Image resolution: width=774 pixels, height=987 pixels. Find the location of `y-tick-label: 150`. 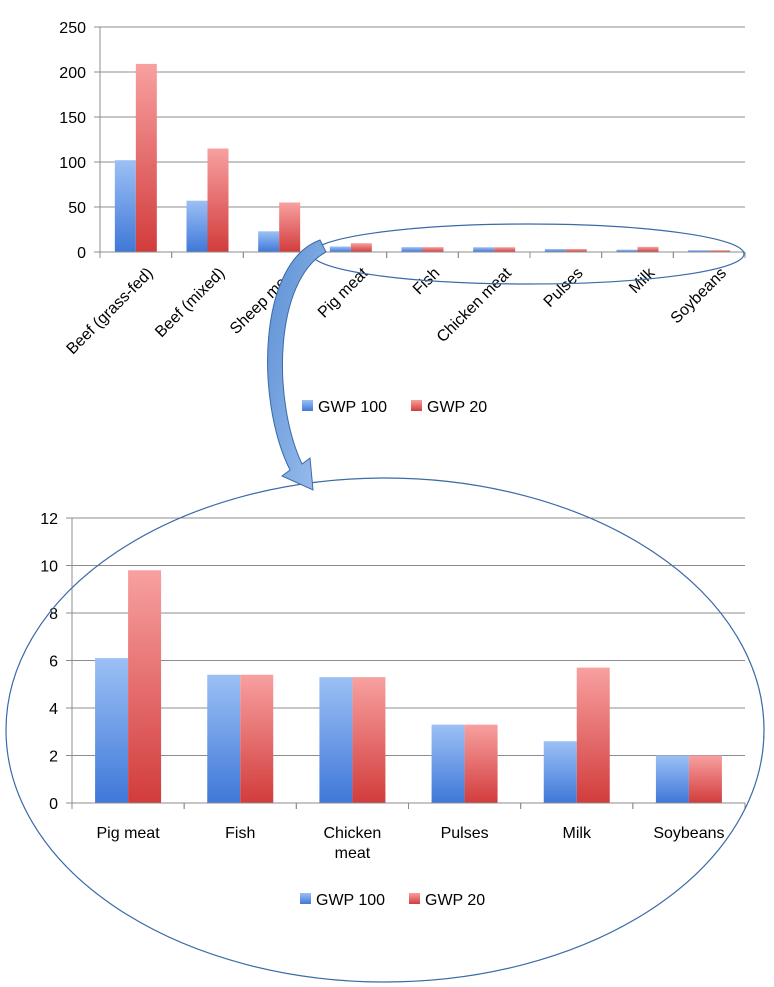

y-tick-label: 150 is located at coordinates (72, 118).